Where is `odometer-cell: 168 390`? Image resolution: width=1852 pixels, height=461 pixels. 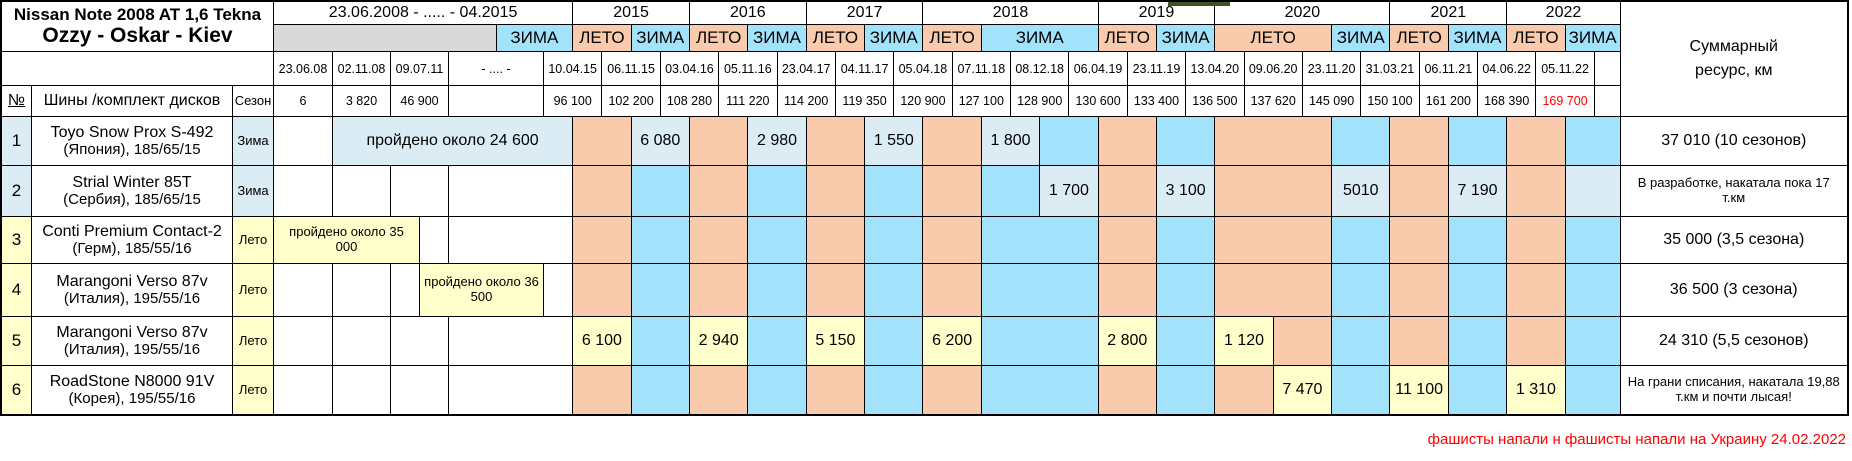
odometer-cell: 168 390 is located at coordinates (1507, 101).